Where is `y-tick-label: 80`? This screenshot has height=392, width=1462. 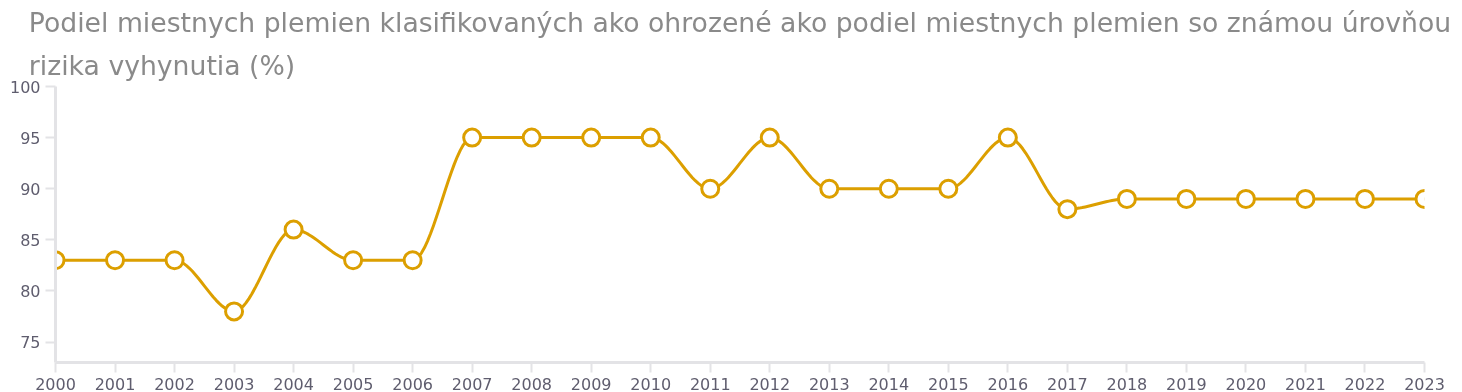
y-tick-label: 80 is located at coordinates (30, 291).